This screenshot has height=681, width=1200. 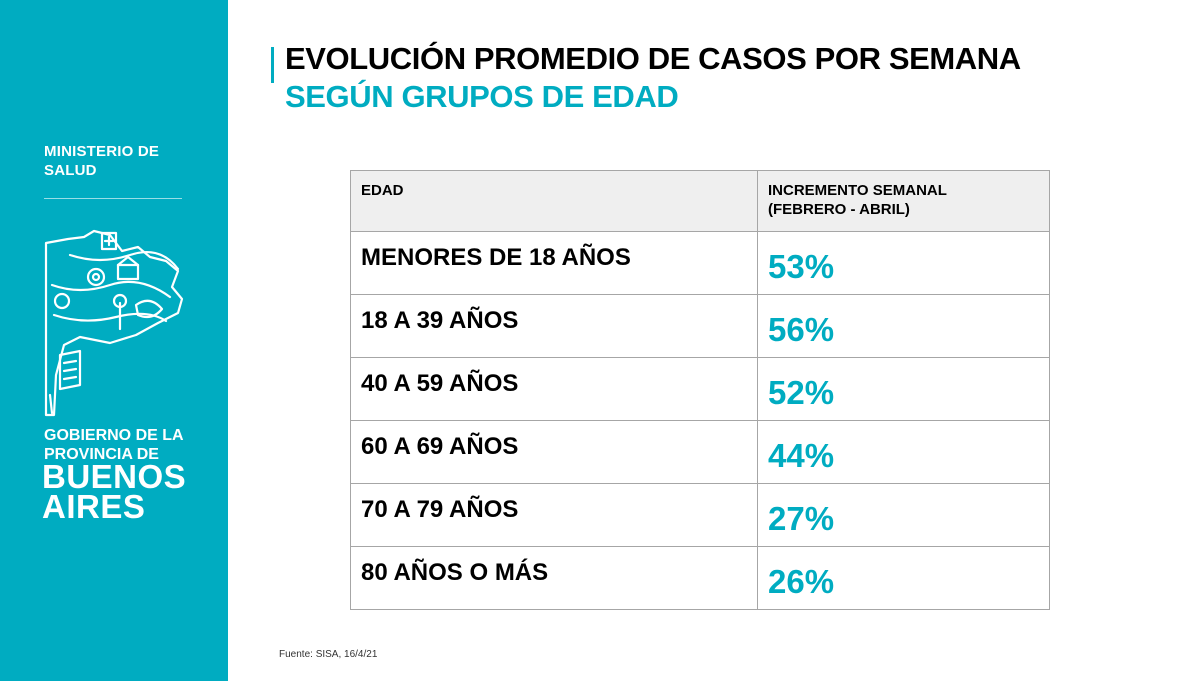 I want to click on province-line-1: BUENOS, so click(x=114, y=476).